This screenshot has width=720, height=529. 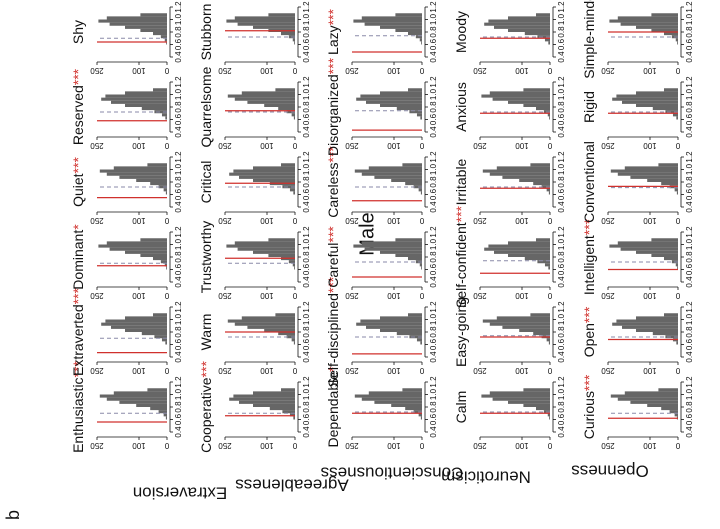 What do you see at coordinates (206, 257) in the screenshot?
I see `trait-name: Trustworthy` at bounding box center [206, 257].